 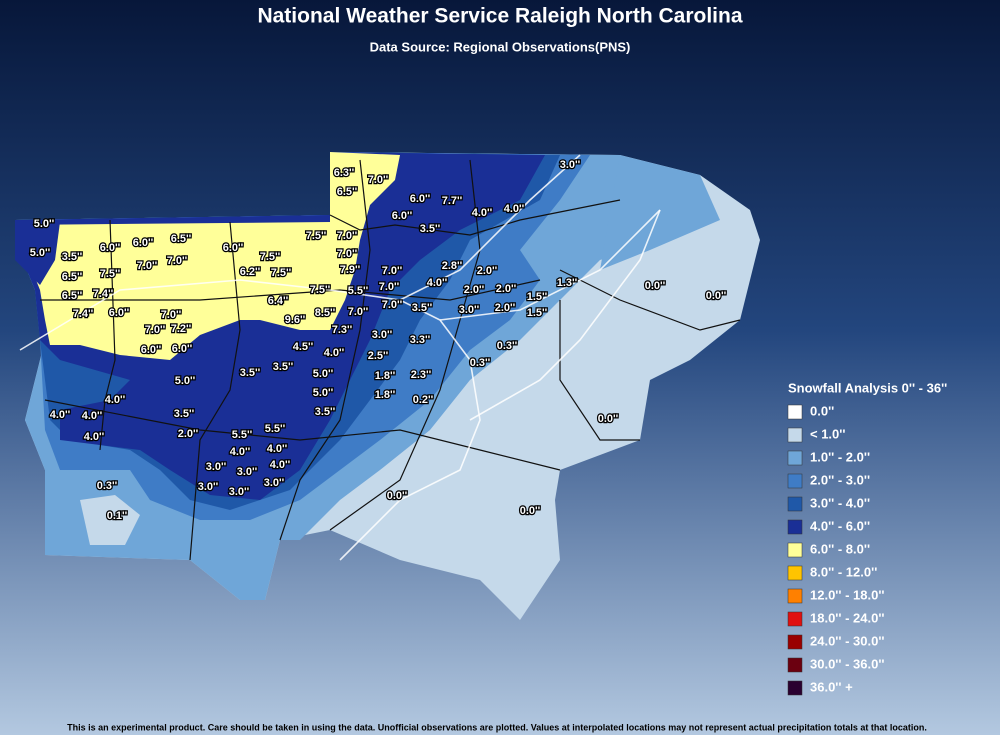 I want to click on legend-label: 8.0'' - 12.0'', so click(x=843, y=571).